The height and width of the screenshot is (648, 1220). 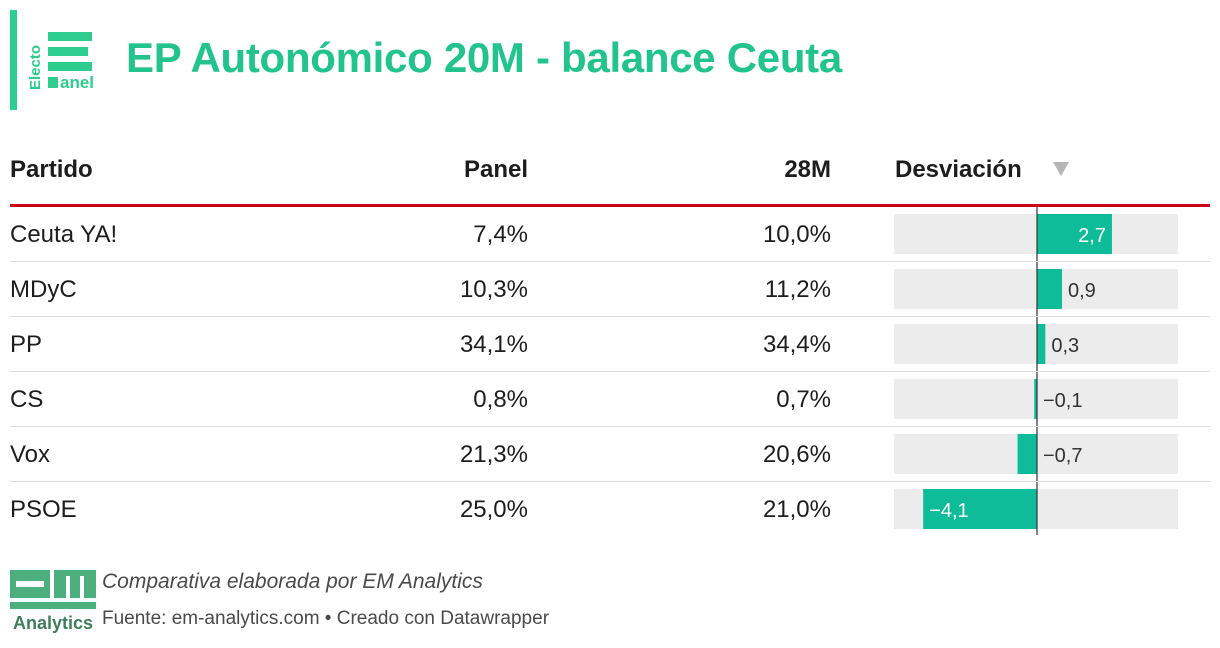 What do you see at coordinates (493, 289) in the screenshot?
I see `cell-panel: 10,3%` at bounding box center [493, 289].